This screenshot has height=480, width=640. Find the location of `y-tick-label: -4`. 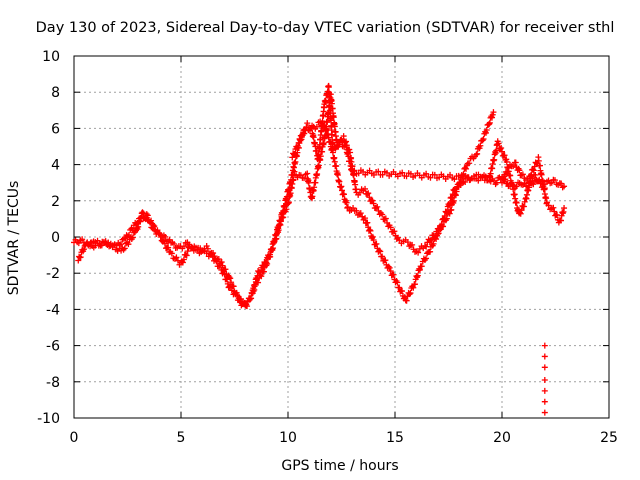

y-tick-label: -4 is located at coordinates (53, 310).